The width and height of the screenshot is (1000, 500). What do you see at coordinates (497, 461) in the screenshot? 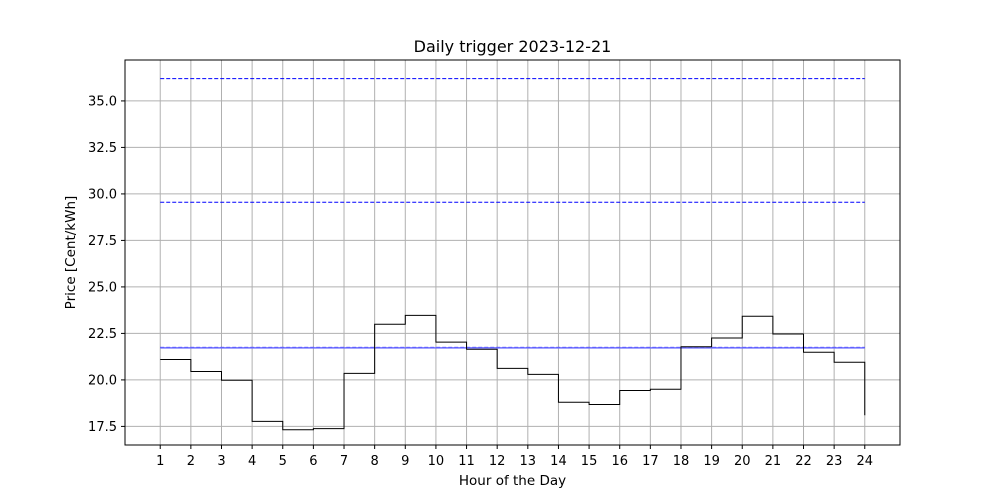
I see `x-tick-label: 12` at bounding box center [497, 461].